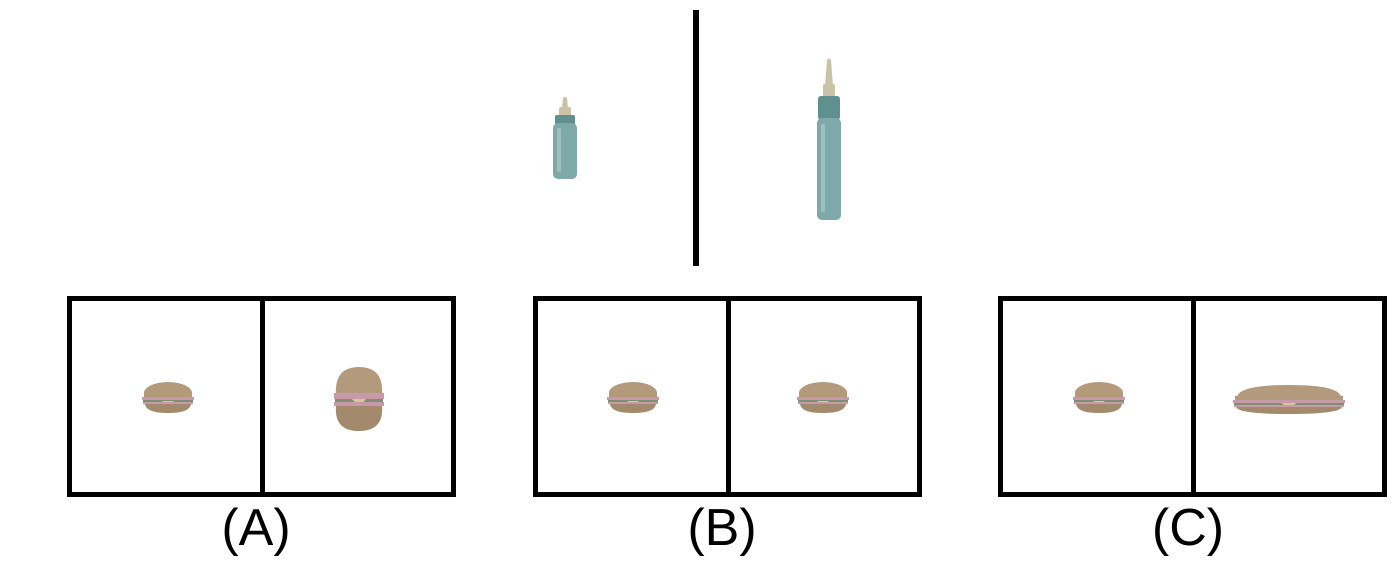 The image size is (1395, 574). I want to click on option-b-divider, so click(728, 396).